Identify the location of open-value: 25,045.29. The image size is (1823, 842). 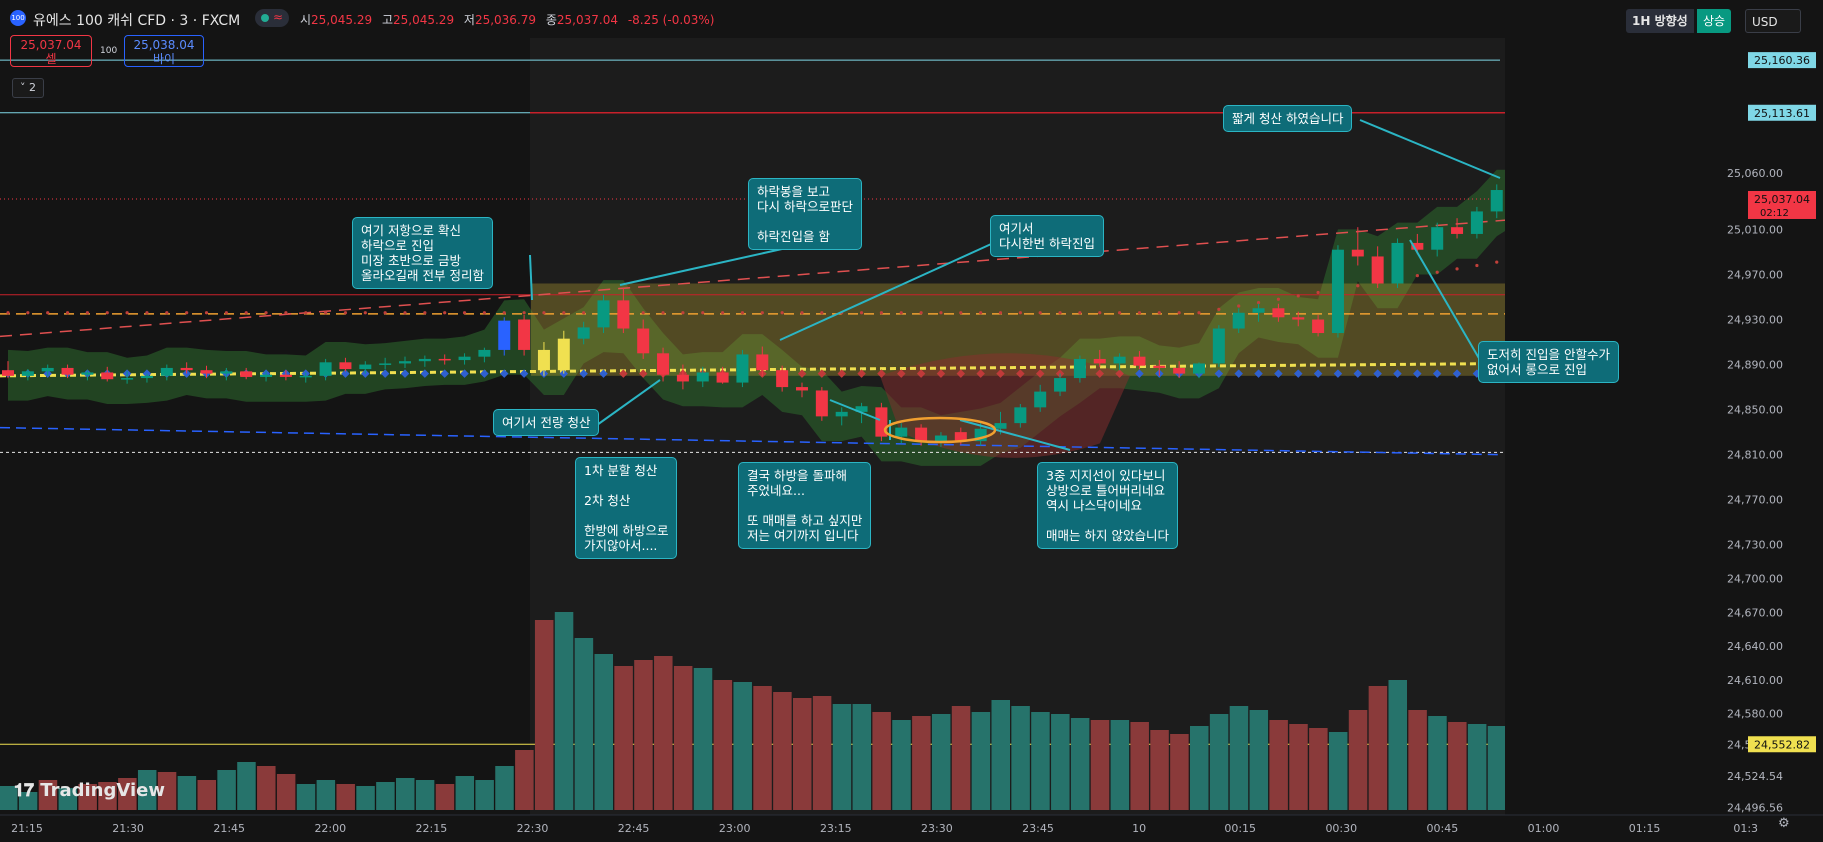
(342, 20).